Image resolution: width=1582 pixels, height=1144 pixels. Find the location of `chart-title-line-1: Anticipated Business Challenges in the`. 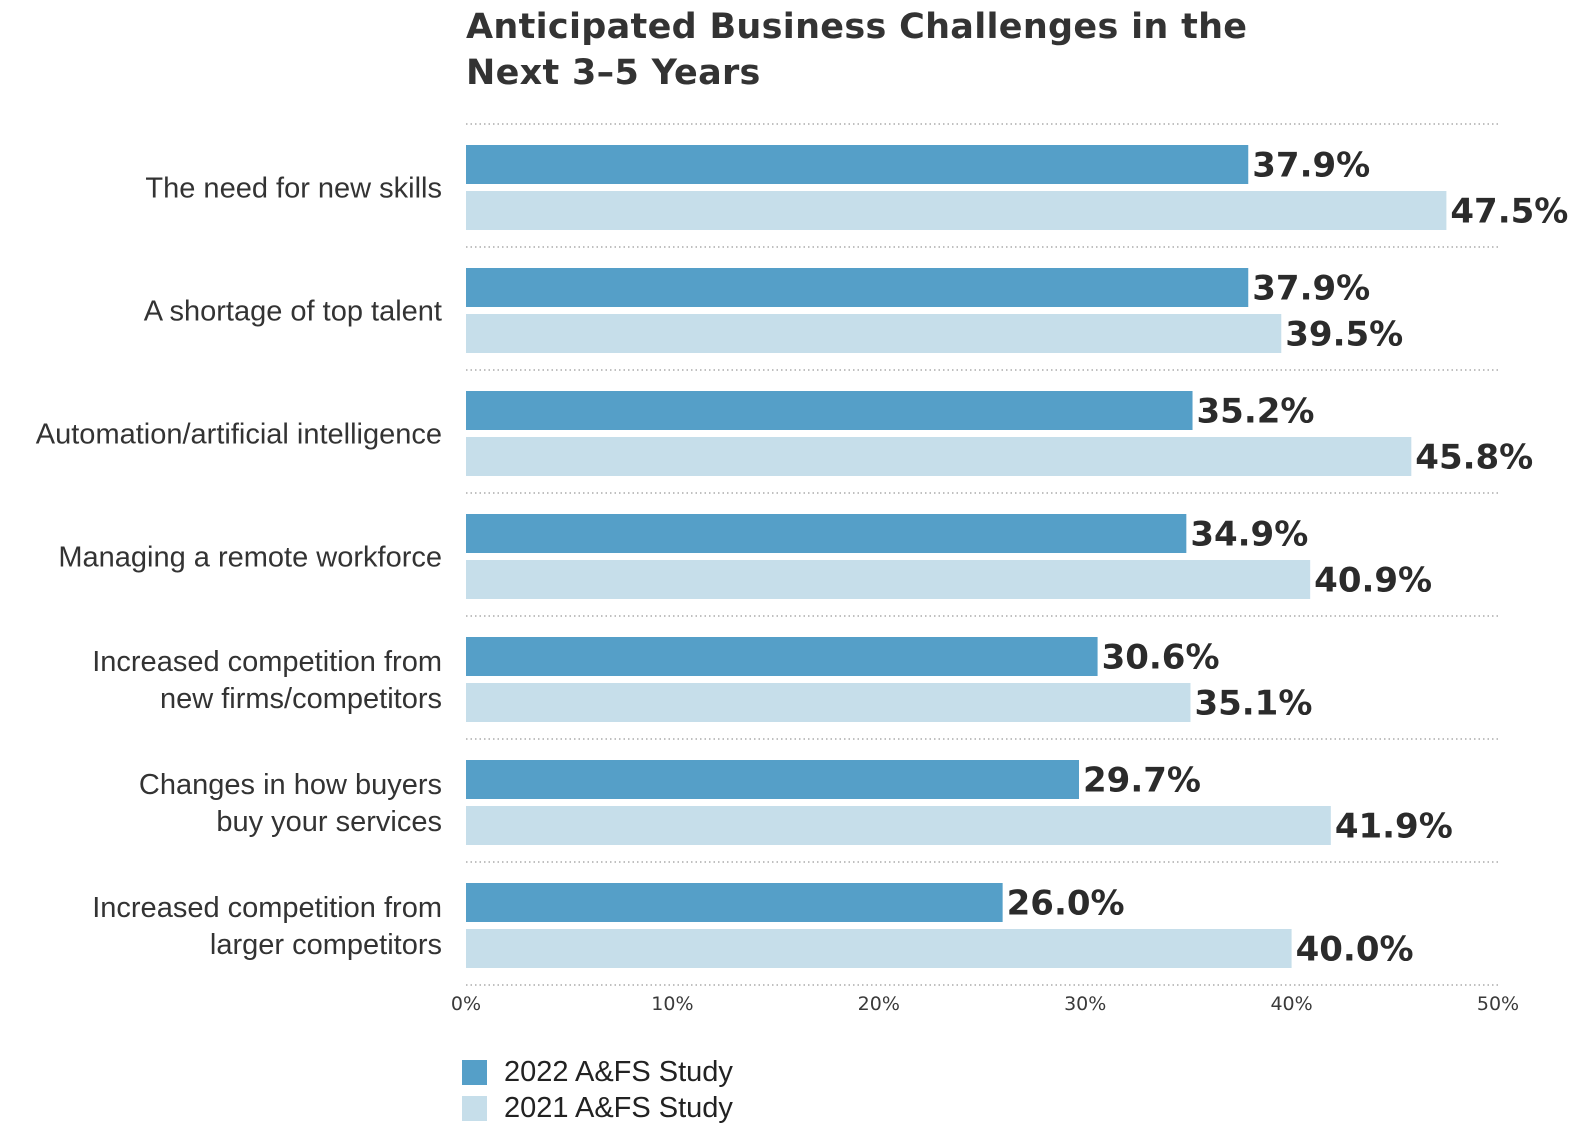

chart-title-line-1: Anticipated Business Challenges in the is located at coordinates (857, 27).